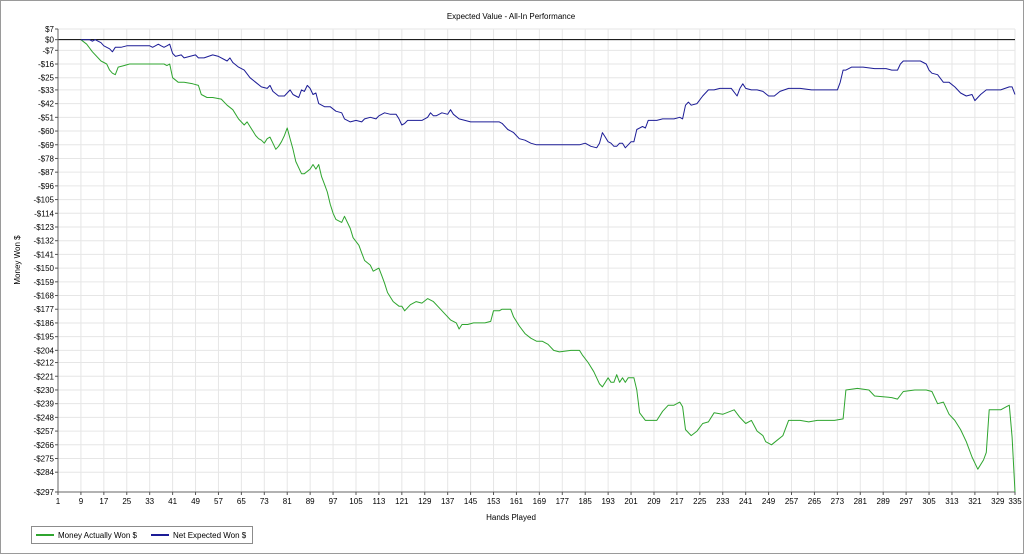 The image size is (1024, 554). Describe the element at coordinates (379, 501) in the screenshot. I see `x-tick-label: 113` at that location.